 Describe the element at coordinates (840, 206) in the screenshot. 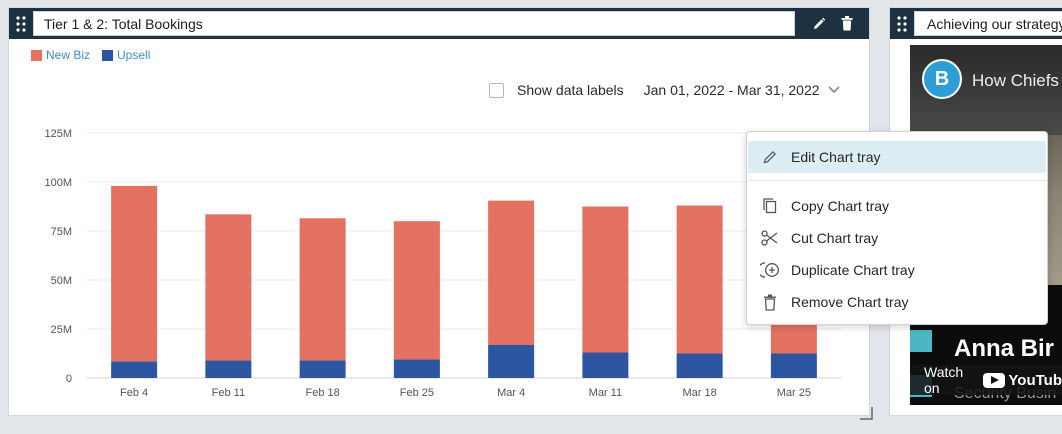

I see `menu-item-label: Copy Chart tray` at that location.